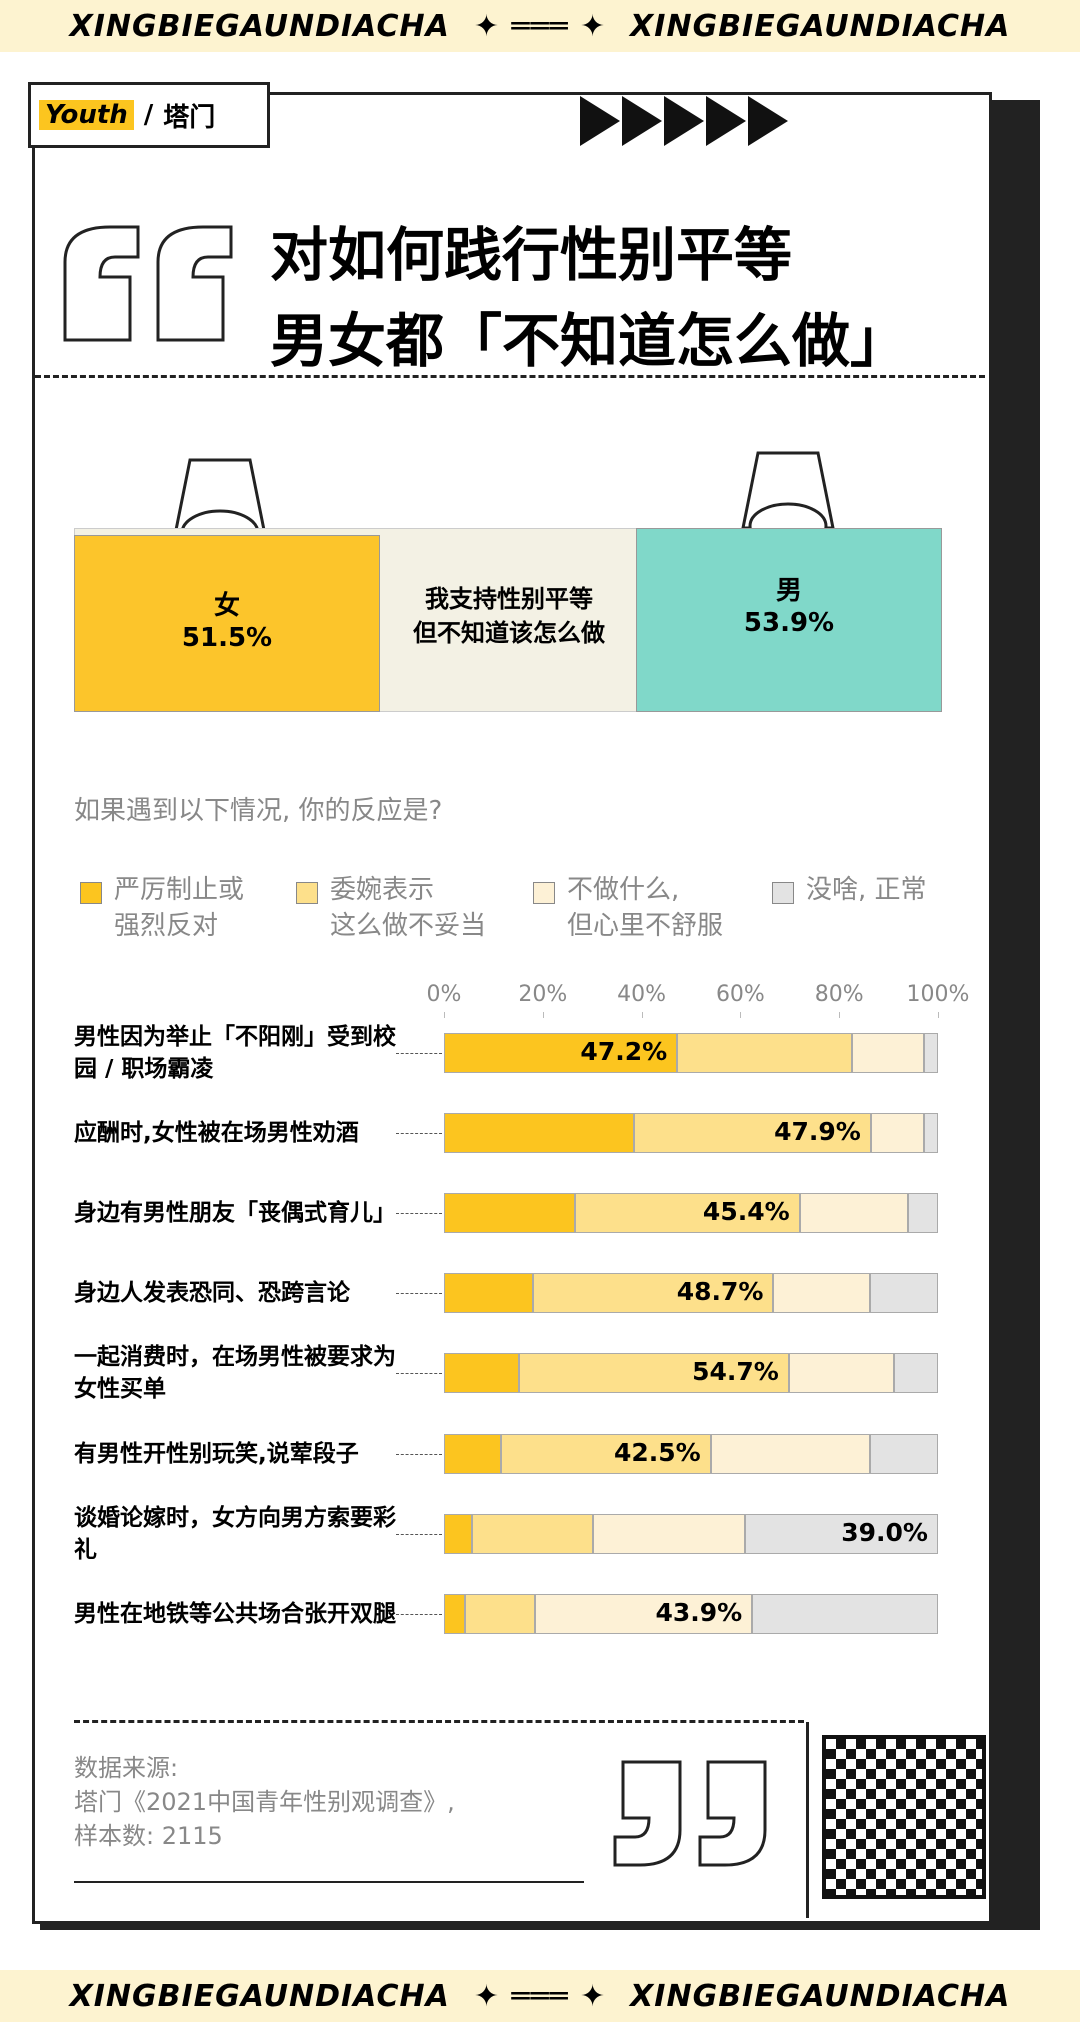 The image size is (1080, 2022). I want to click on footer: 数据来源: 塔门《2021中国青年性别观调查》, 样本数: 2115, so click(439, 1801).